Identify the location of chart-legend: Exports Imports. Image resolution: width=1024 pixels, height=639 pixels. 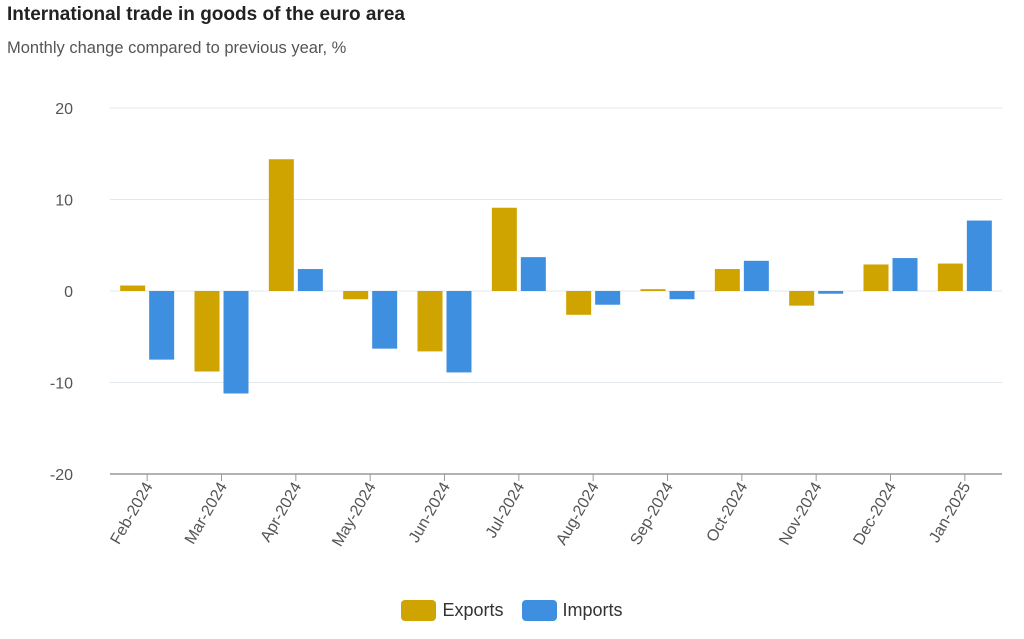
(512, 610).